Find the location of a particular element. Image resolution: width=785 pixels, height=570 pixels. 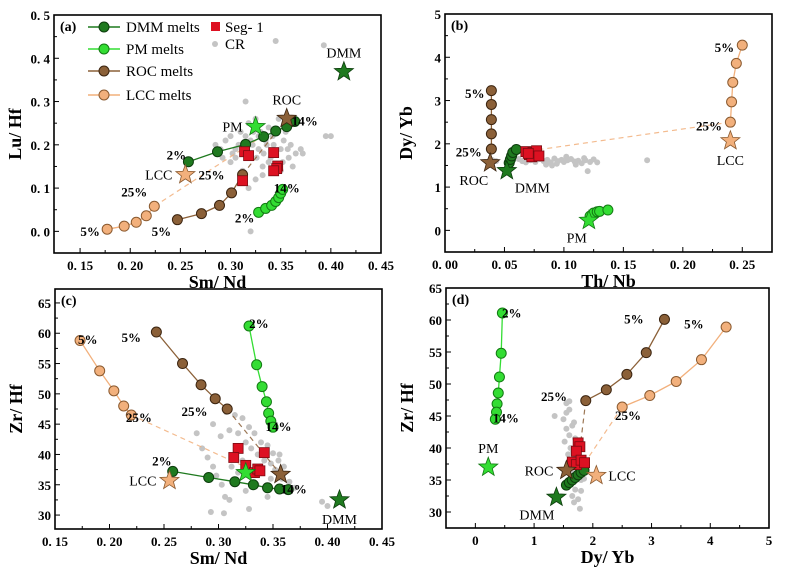

y-tick-label: 45 is located at coordinates (436, 416).